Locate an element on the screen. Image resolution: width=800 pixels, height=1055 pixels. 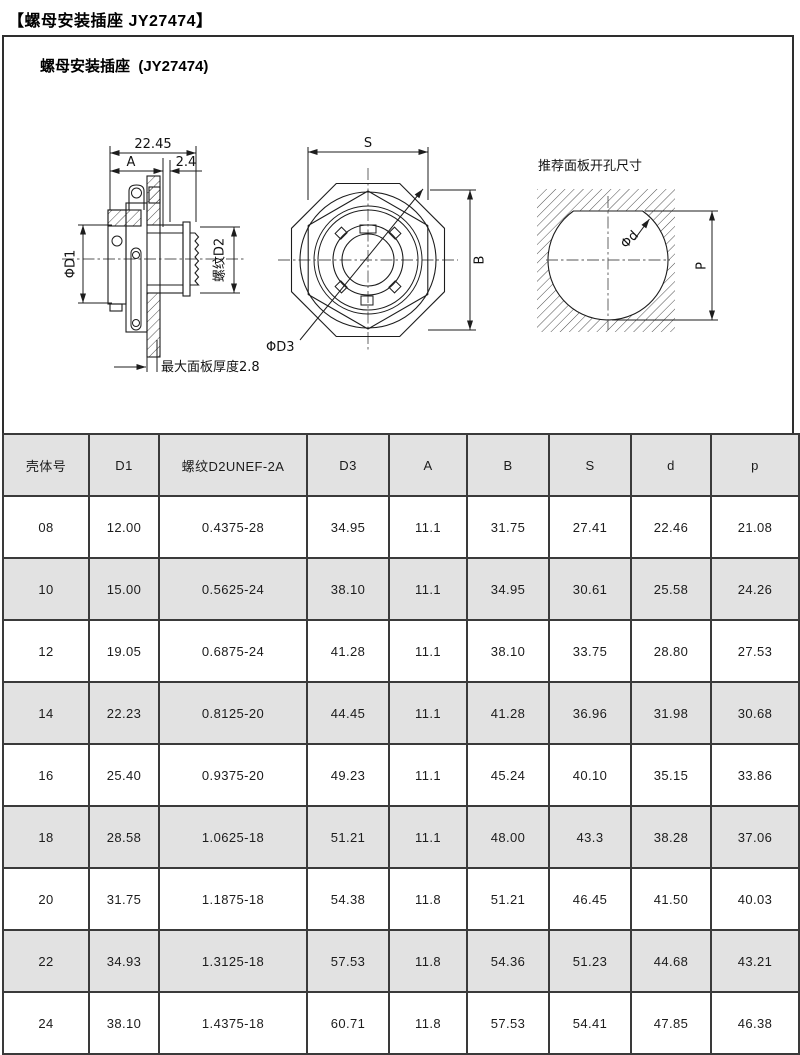
table-cell: 19.05 is located at coordinates (124, 651).